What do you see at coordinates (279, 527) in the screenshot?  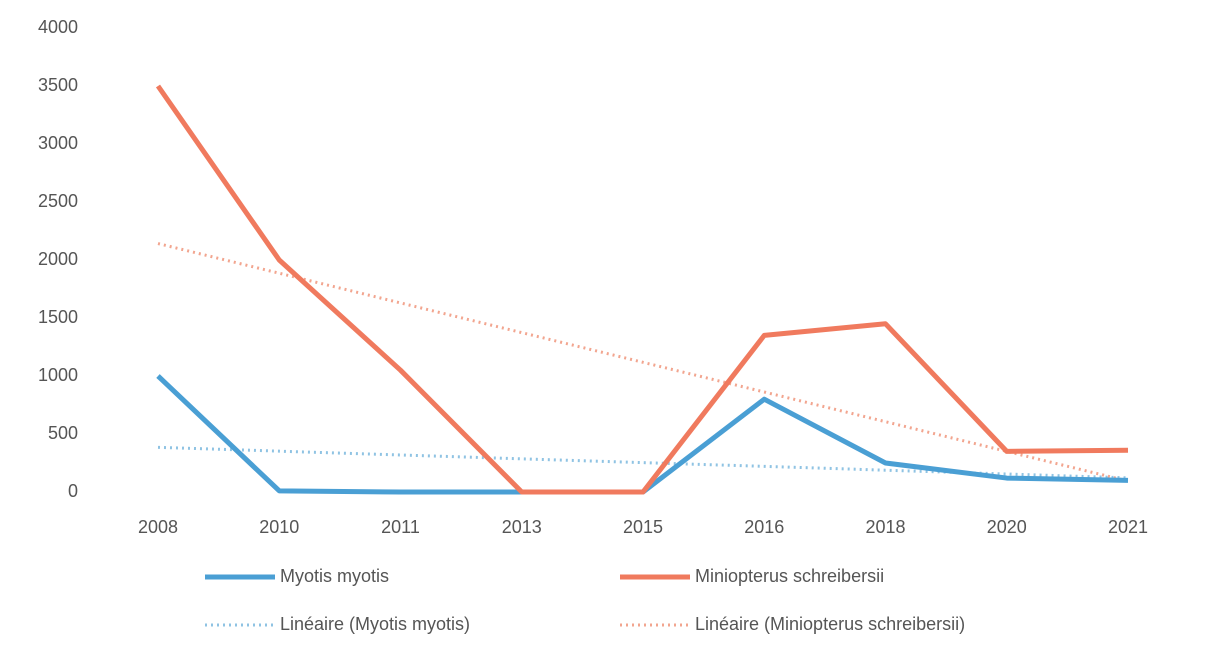 I see `x-tick-label: 2010` at bounding box center [279, 527].